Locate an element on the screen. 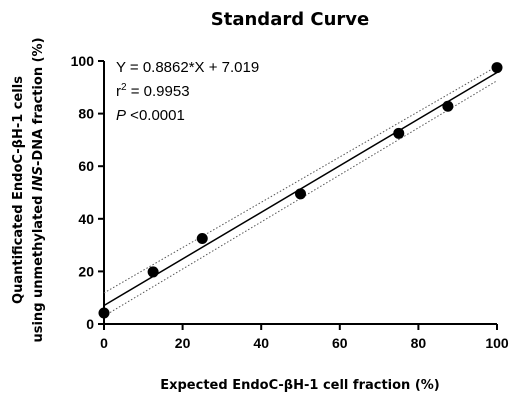 This screenshot has height=396, width=514. equation-annotation: Y = 0.8862*X + 7.019 is located at coordinates (187, 67).